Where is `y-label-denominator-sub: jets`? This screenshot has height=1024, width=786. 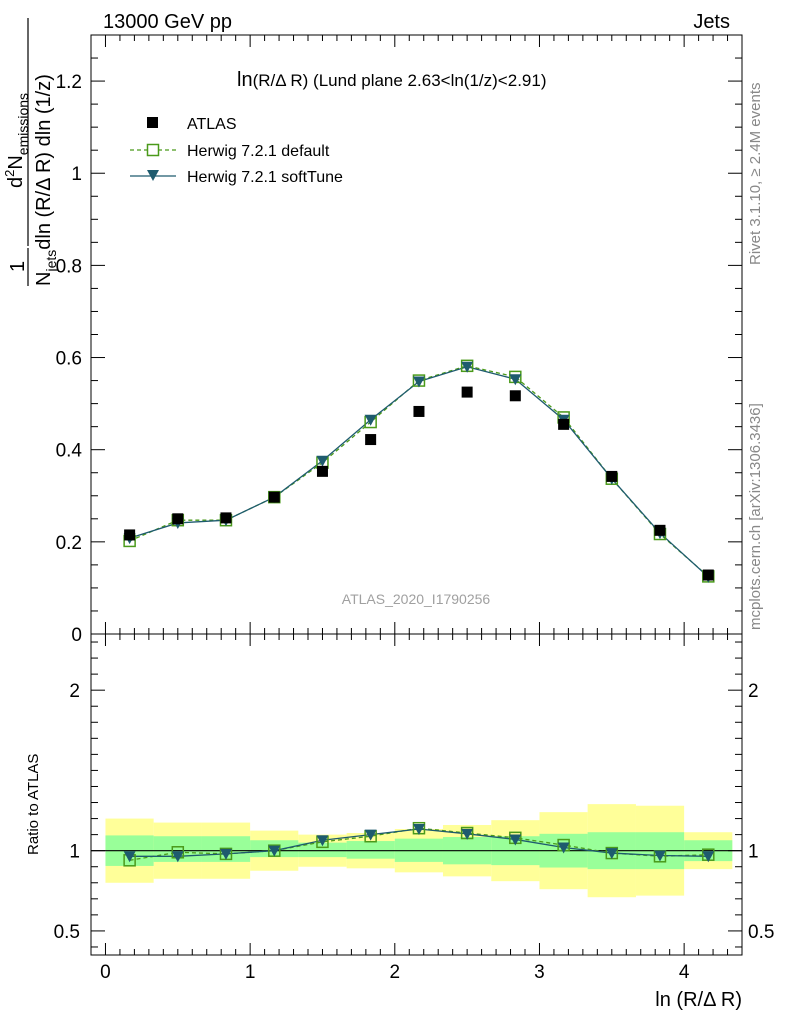
y-label-denominator-sub: jets is located at coordinates (51, 261).